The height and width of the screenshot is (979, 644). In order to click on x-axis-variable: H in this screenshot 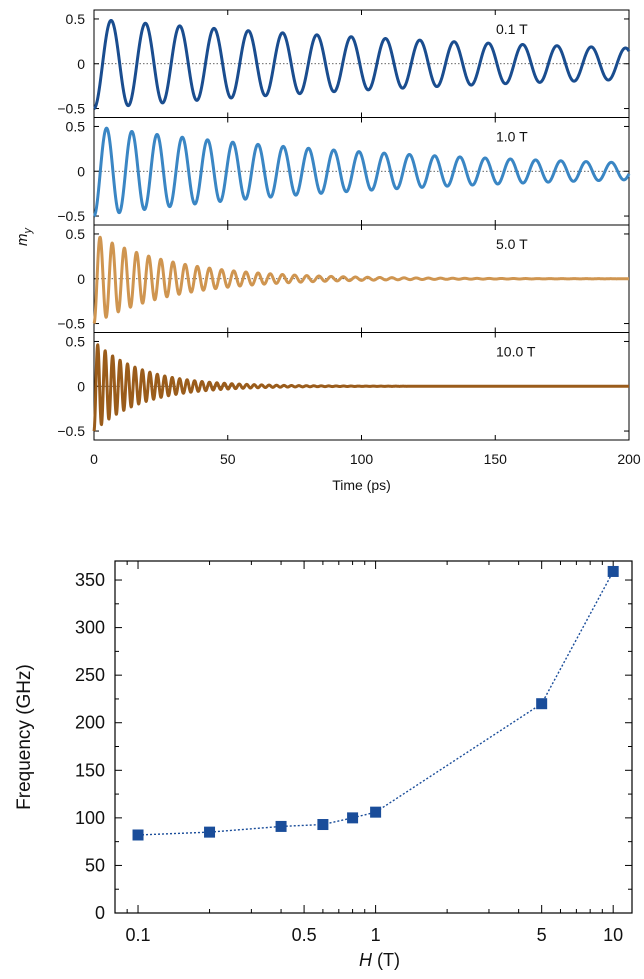, I will do `click(366, 960)`.